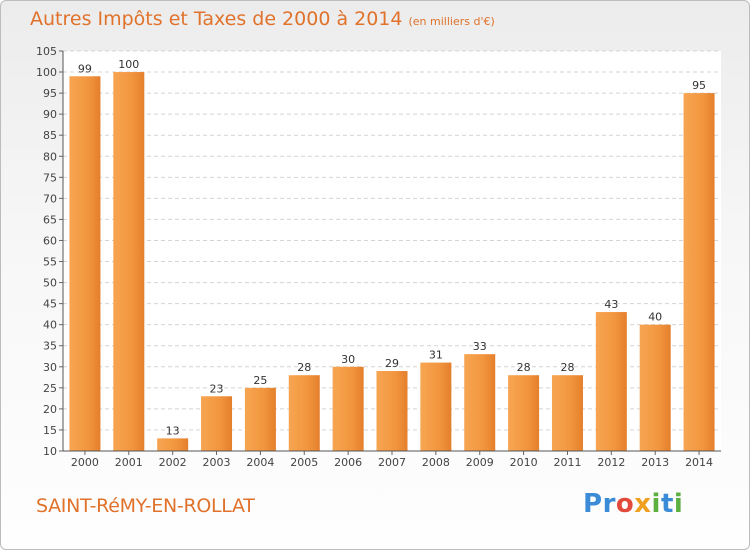 This screenshot has height=550, width=750. I want to click on x-tick-label: 2000, so click(85, 462).